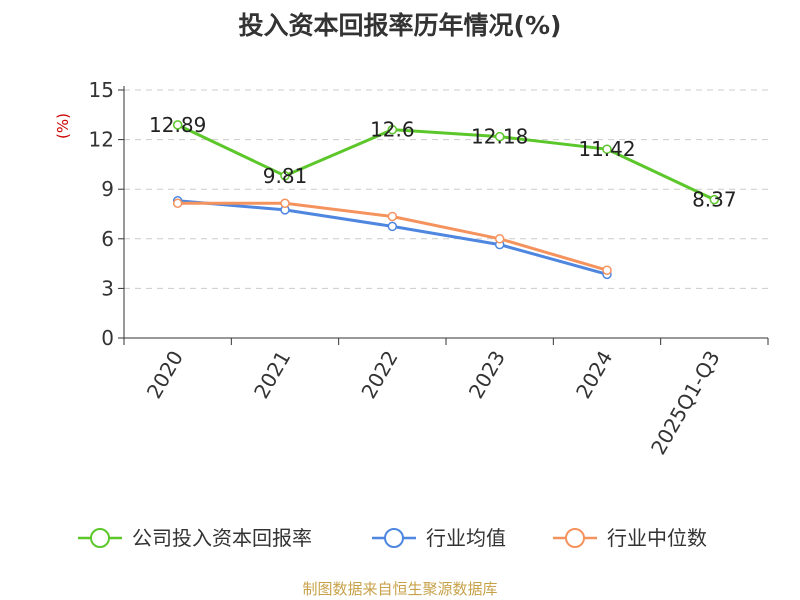 This screenshot has height=600, width=800. What do you see at coordinates (487, 375) in the screenshot?
I see `x-tick-label: 2023` at bounding box center [487, 375].